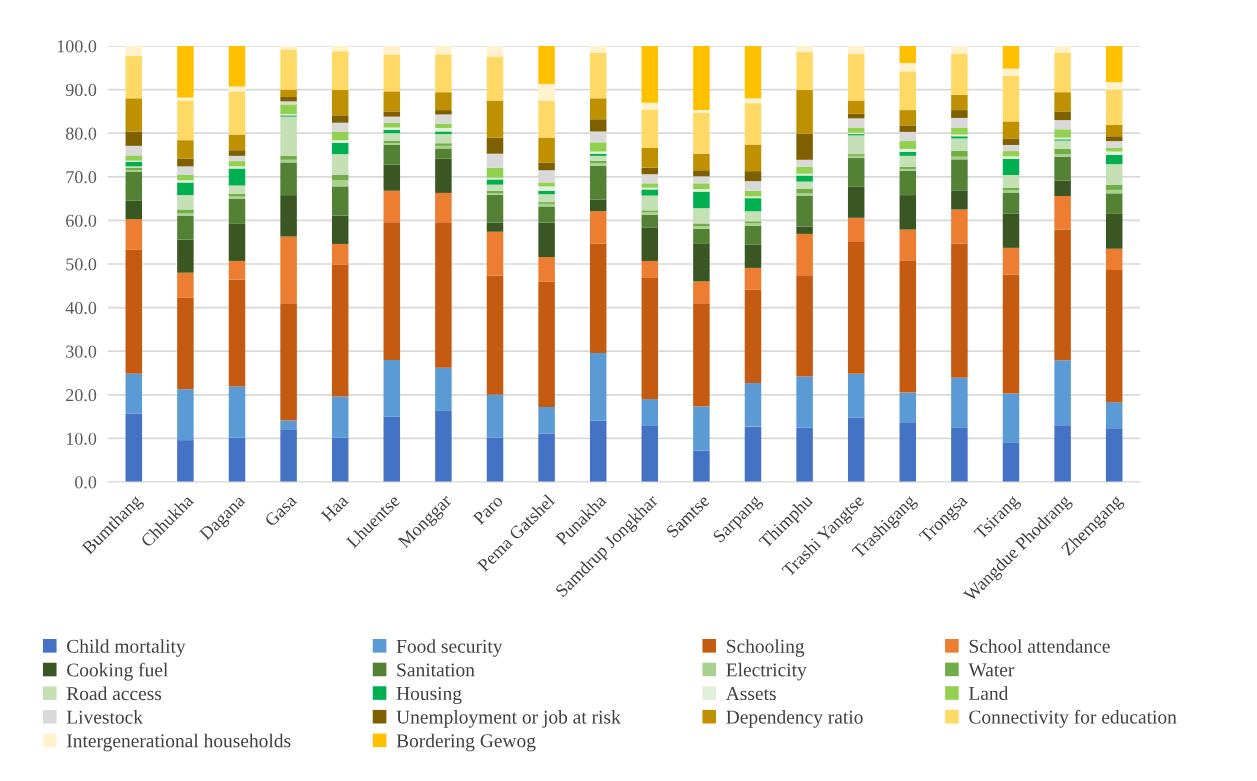 The width and height of the screenshot is (1257, 781). Describe the element at coordinates (1039, 646) in the screenshot. I see `legend-label: School attendance` at that location.